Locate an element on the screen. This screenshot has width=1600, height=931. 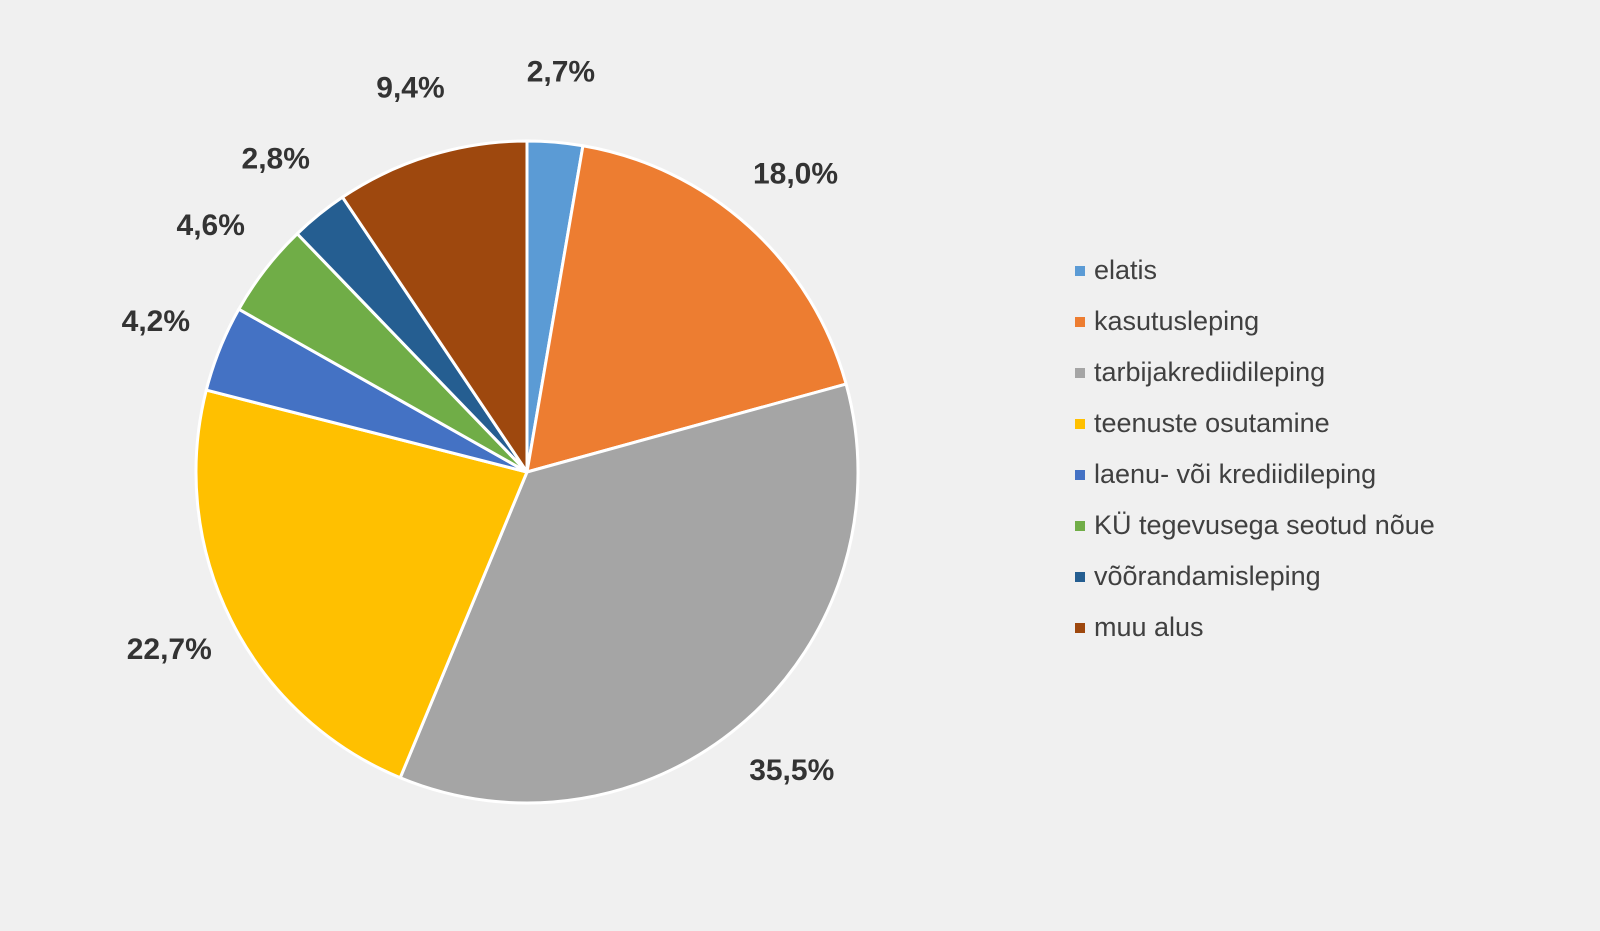
data-label-3: 22,7% is located at coordinates (169, 649).